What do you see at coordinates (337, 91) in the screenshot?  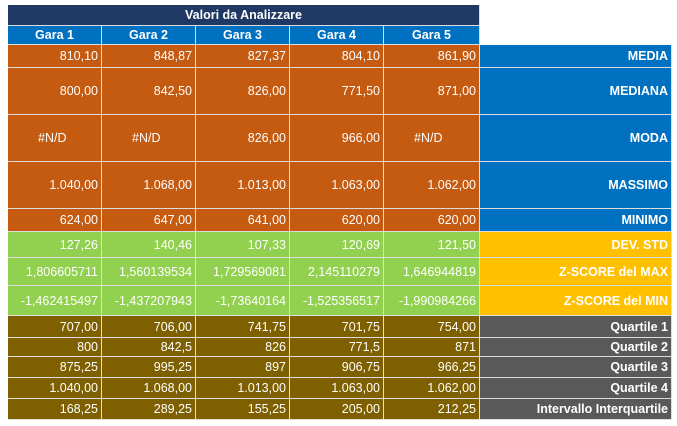 I see `data-cell: 771,50` at bounding box center [337, 91].